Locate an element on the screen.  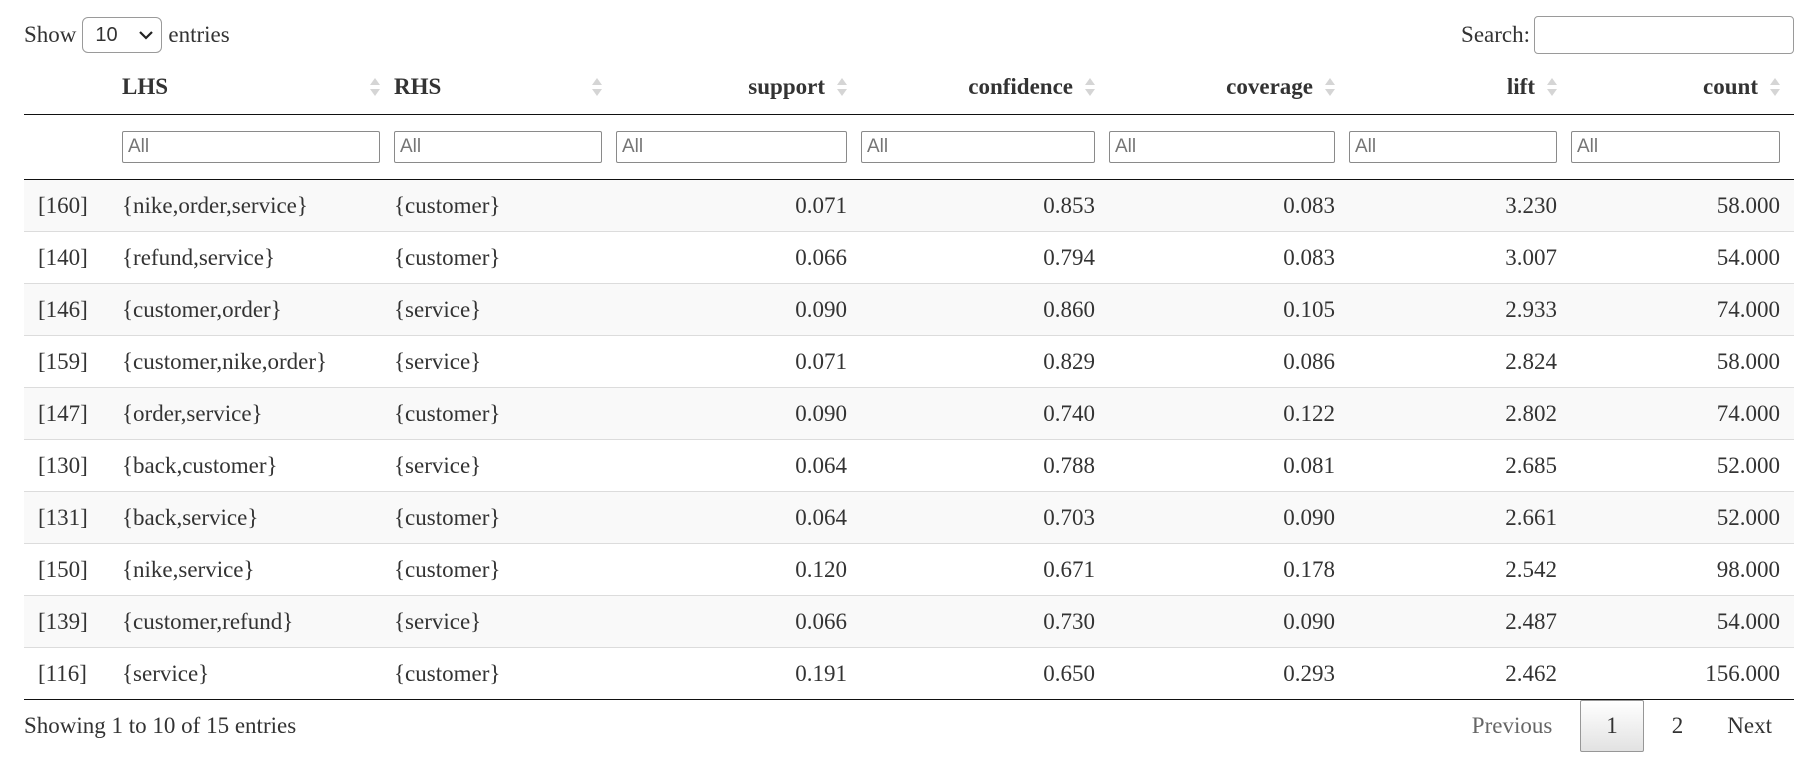
lhs-cell: {customer,nike,order} is located at coordinates (258, 361).